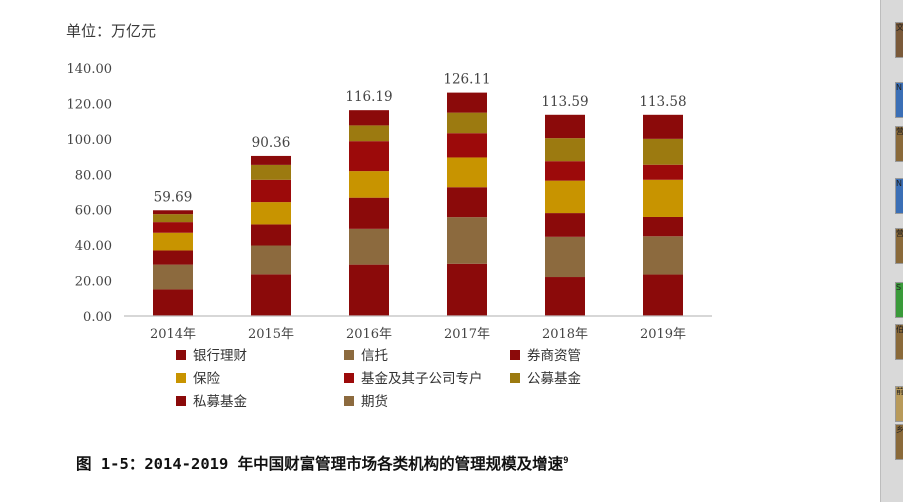 The height and width of the screenshot is (502, 903). Describe the element at coordinates (564, 102) in the screenshot. I see `total-label: 113.59` at that location.